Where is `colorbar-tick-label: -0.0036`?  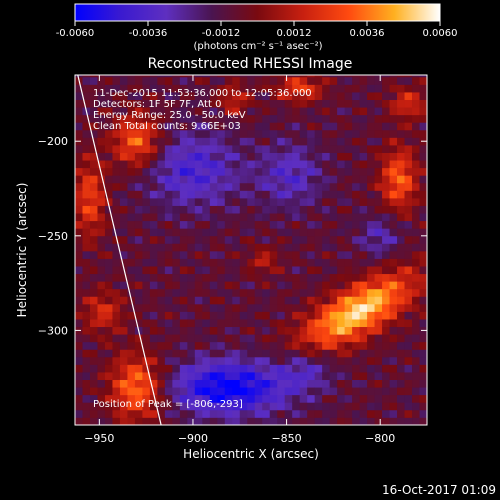
colorbar-tick-label: -0.0036 is located at coordinates (148, 33).